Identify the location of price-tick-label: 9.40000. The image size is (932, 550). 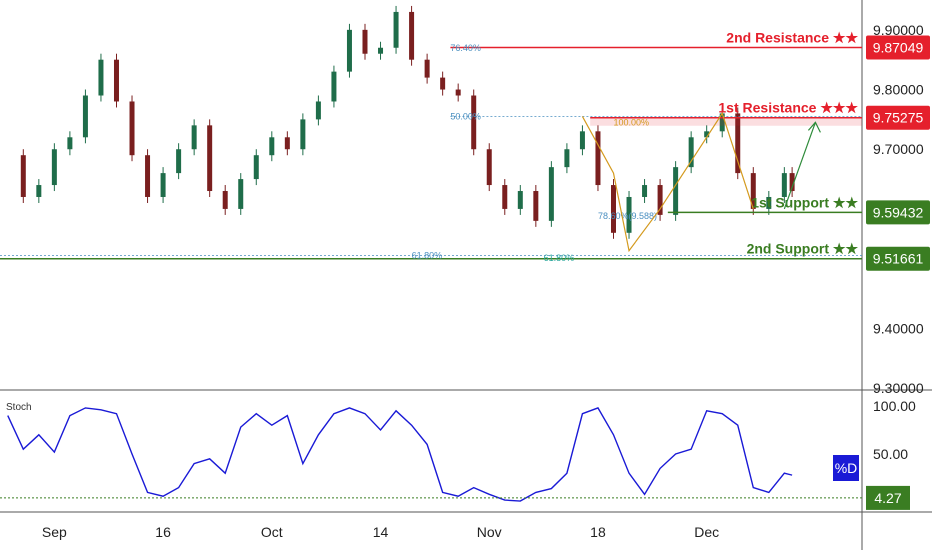
(898, 328).